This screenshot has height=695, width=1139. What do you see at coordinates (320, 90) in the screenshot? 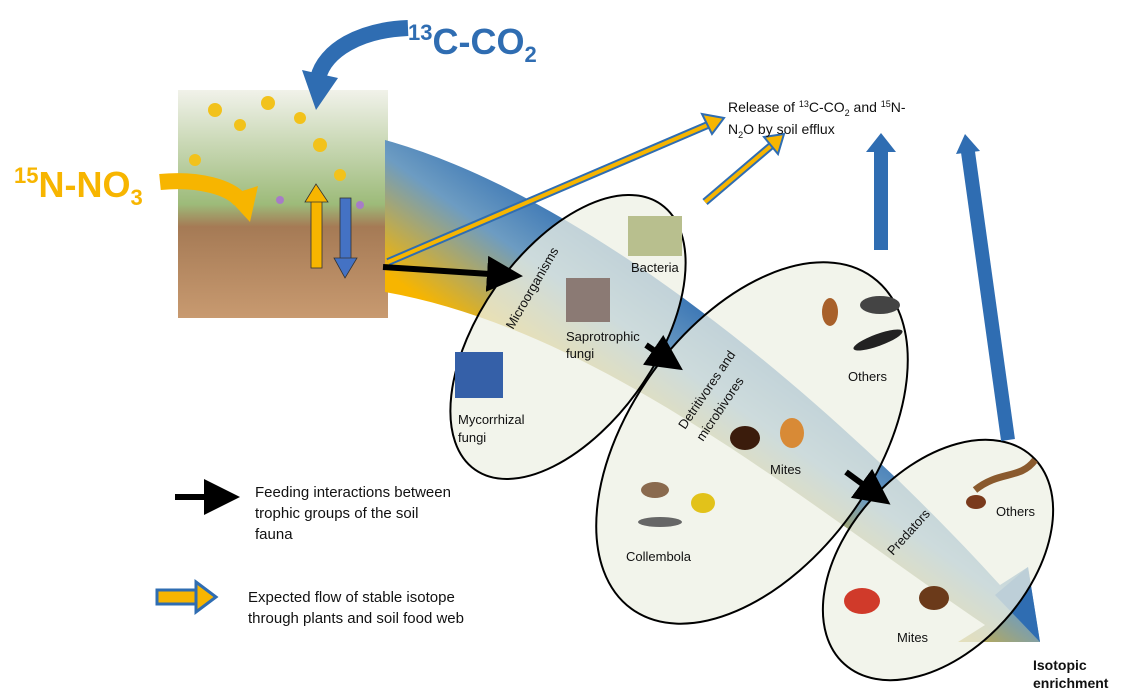
I see `co2-arrow-head` at bounding box center [320, 90].